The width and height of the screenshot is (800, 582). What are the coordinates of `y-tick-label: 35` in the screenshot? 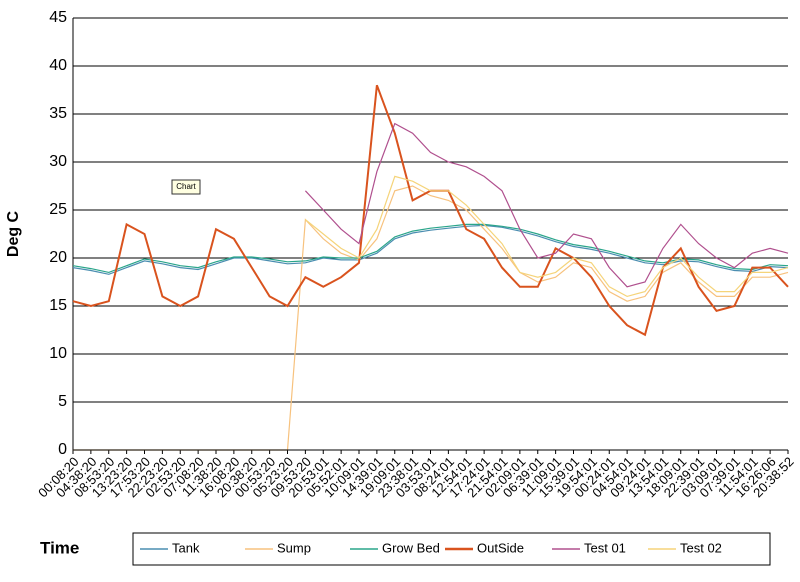 It's located at (58, 113).